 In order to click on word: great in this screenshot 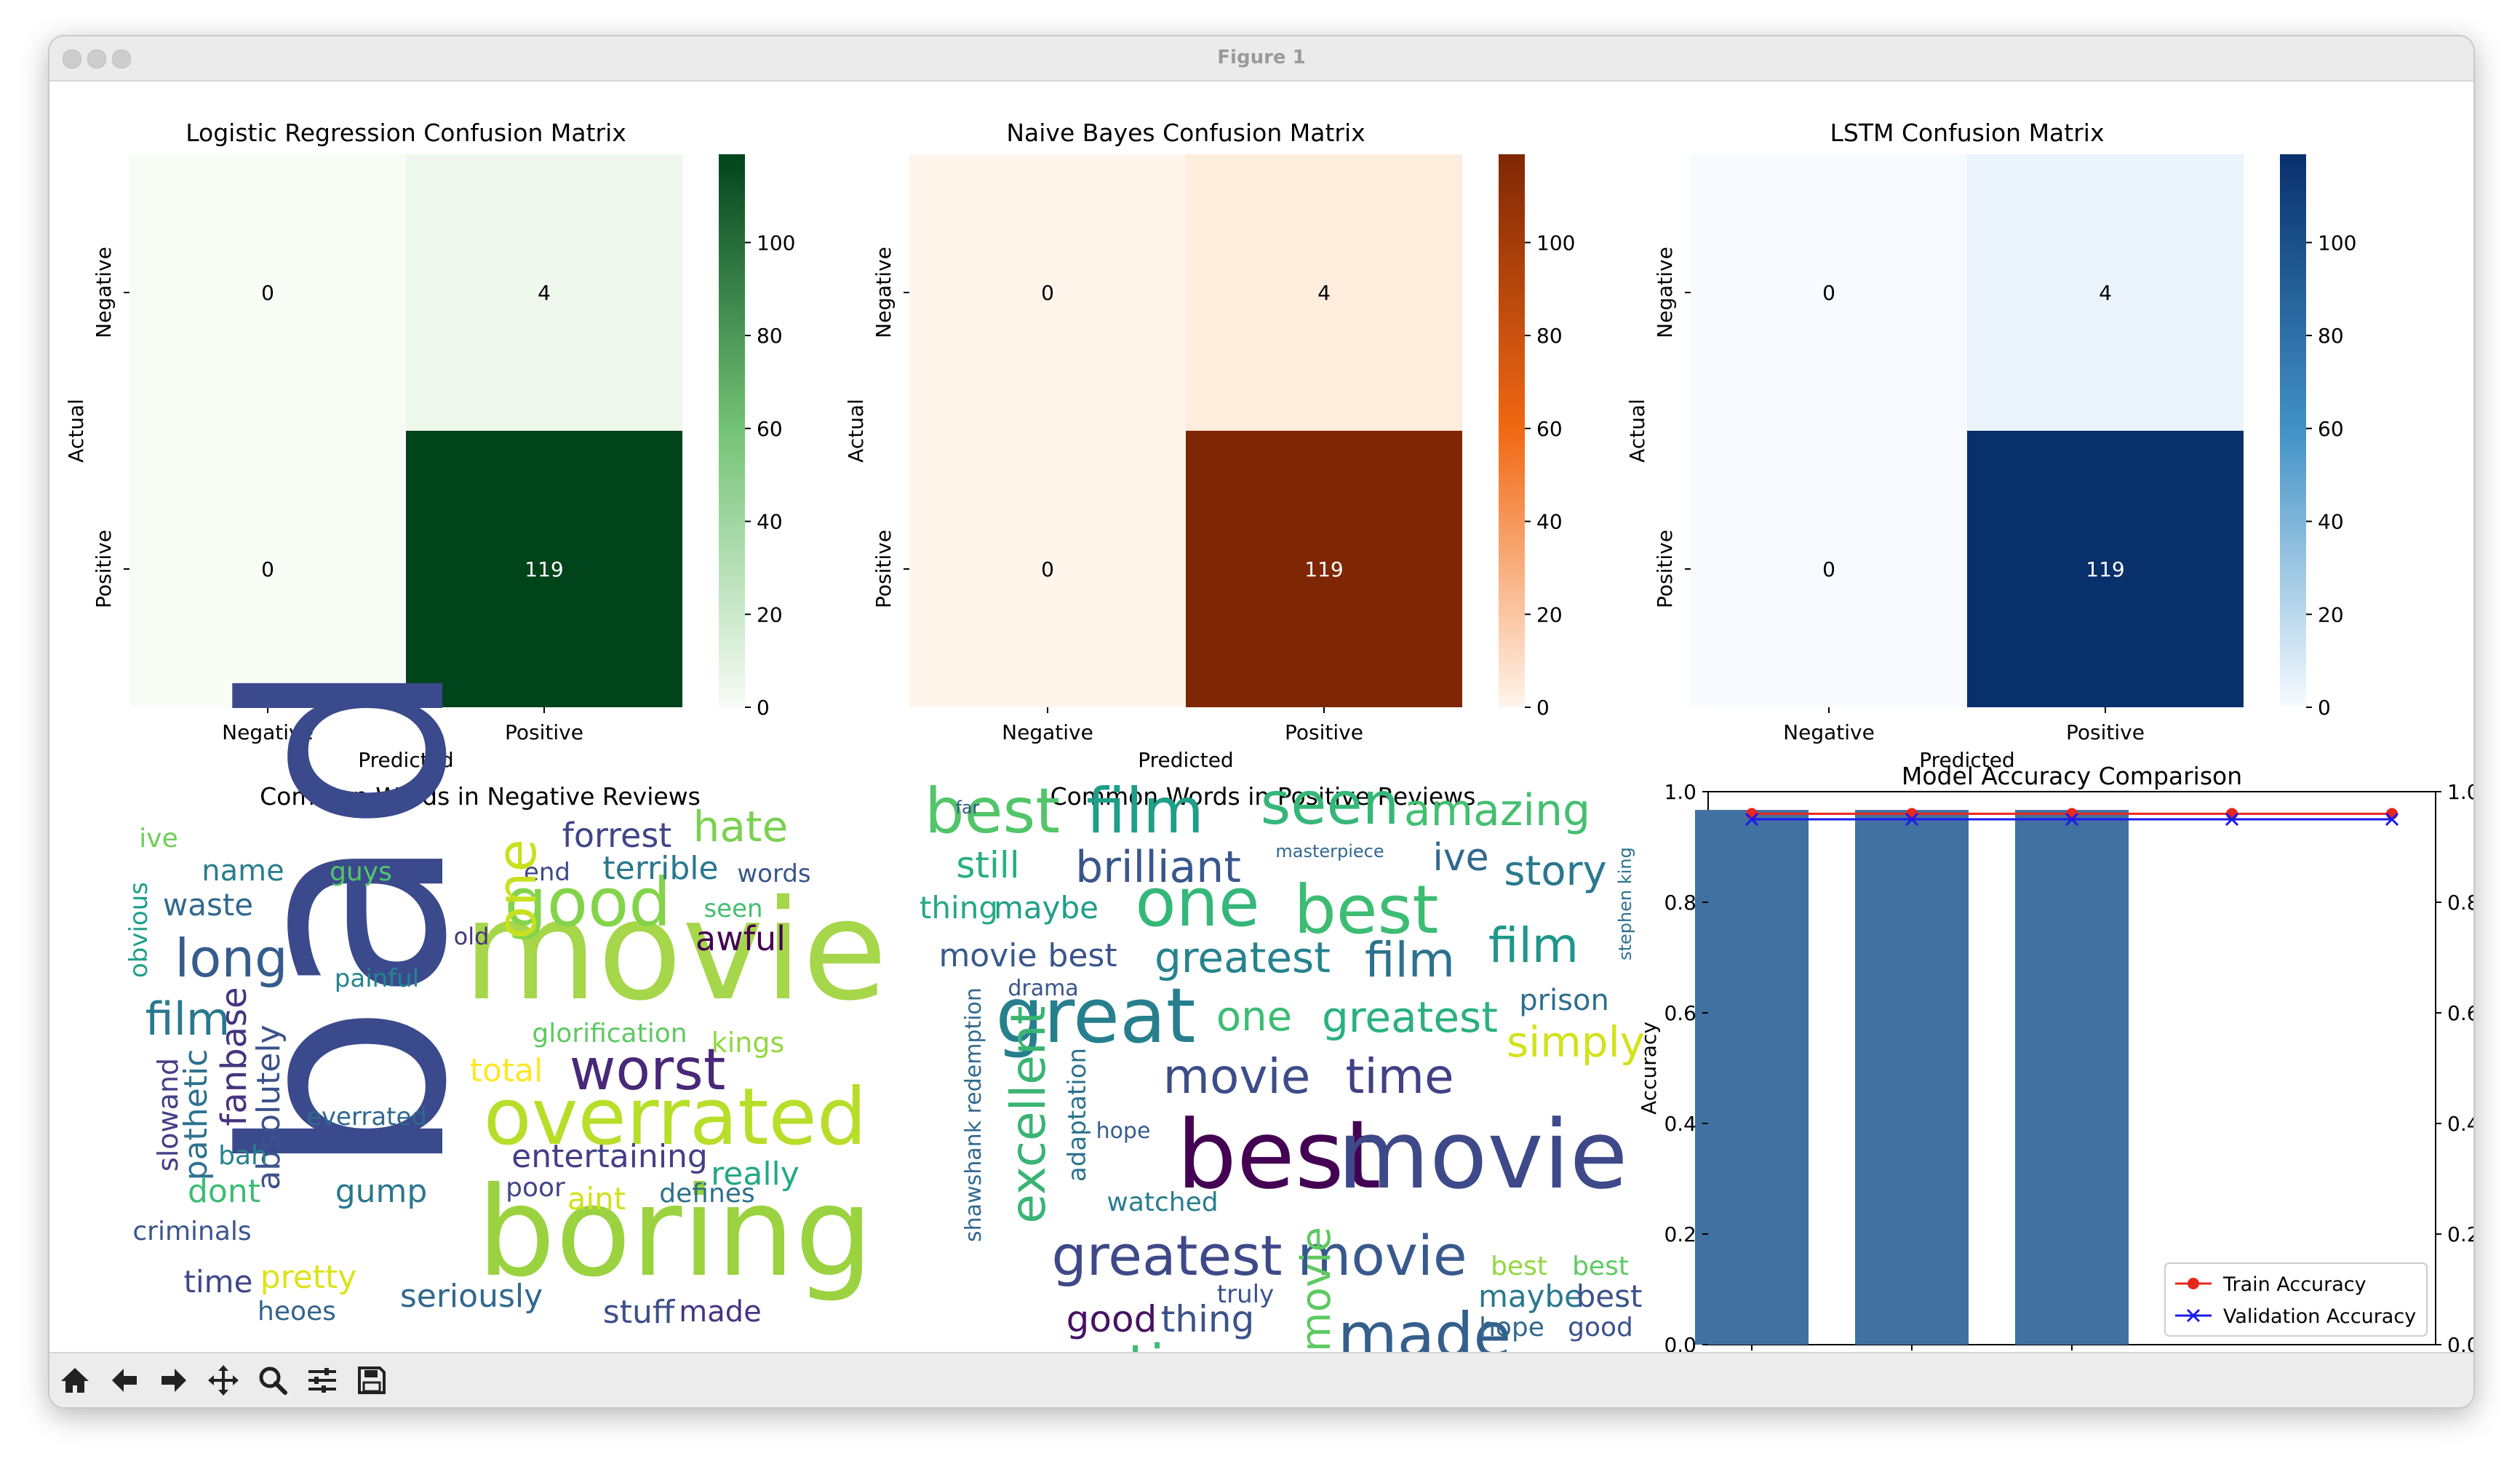, I will do `click(1096, 1016)`.